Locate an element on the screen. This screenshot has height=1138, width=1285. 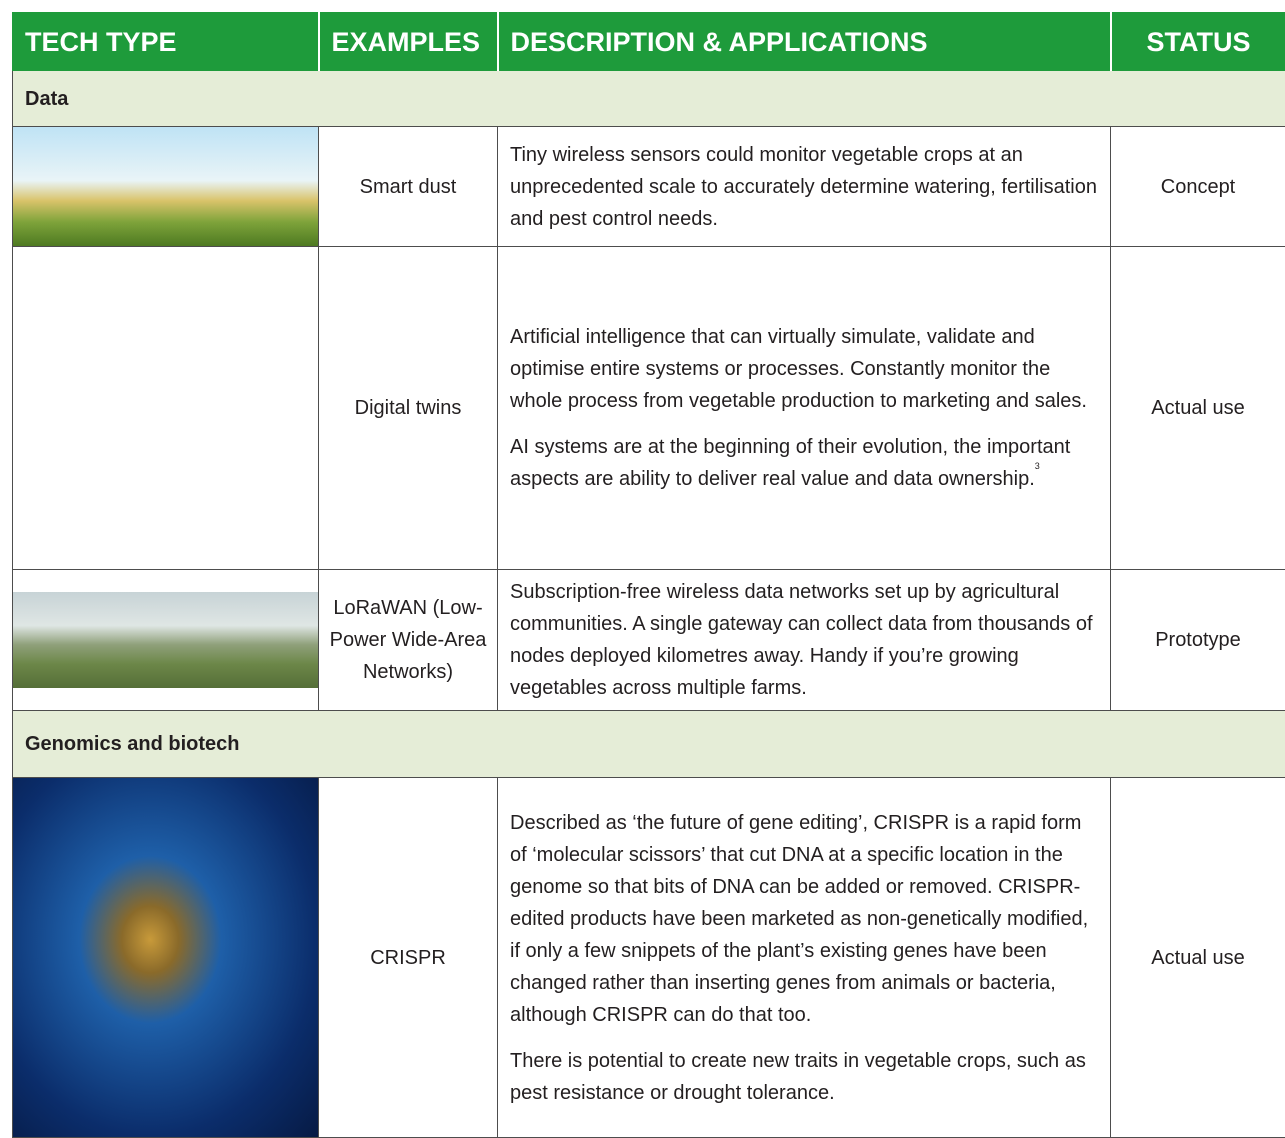
section-title: Data is located at coordinates (649, 99).